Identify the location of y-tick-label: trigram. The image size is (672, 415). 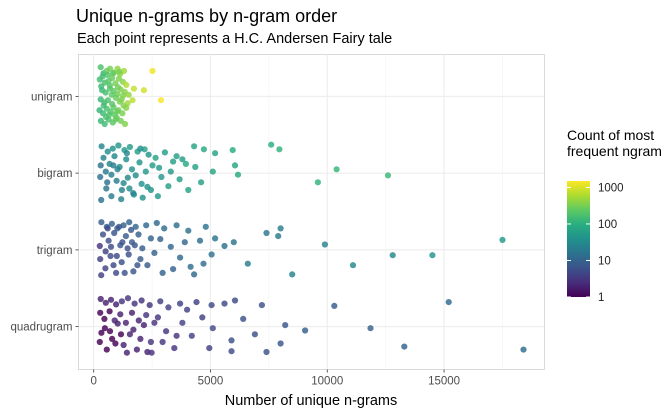
(55, 251).